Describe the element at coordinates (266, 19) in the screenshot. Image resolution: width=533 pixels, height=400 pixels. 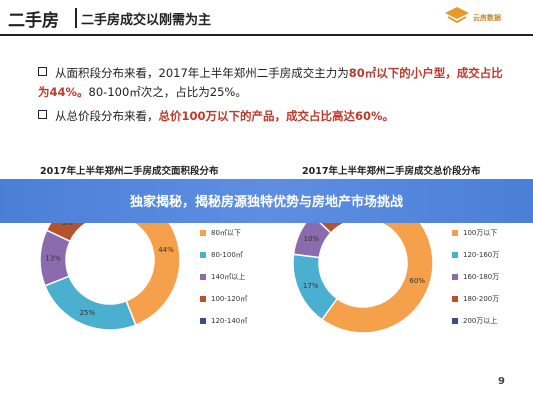
I see `slide-header: 二手房 二手房成交以刚需为主 云房数据` at that location.